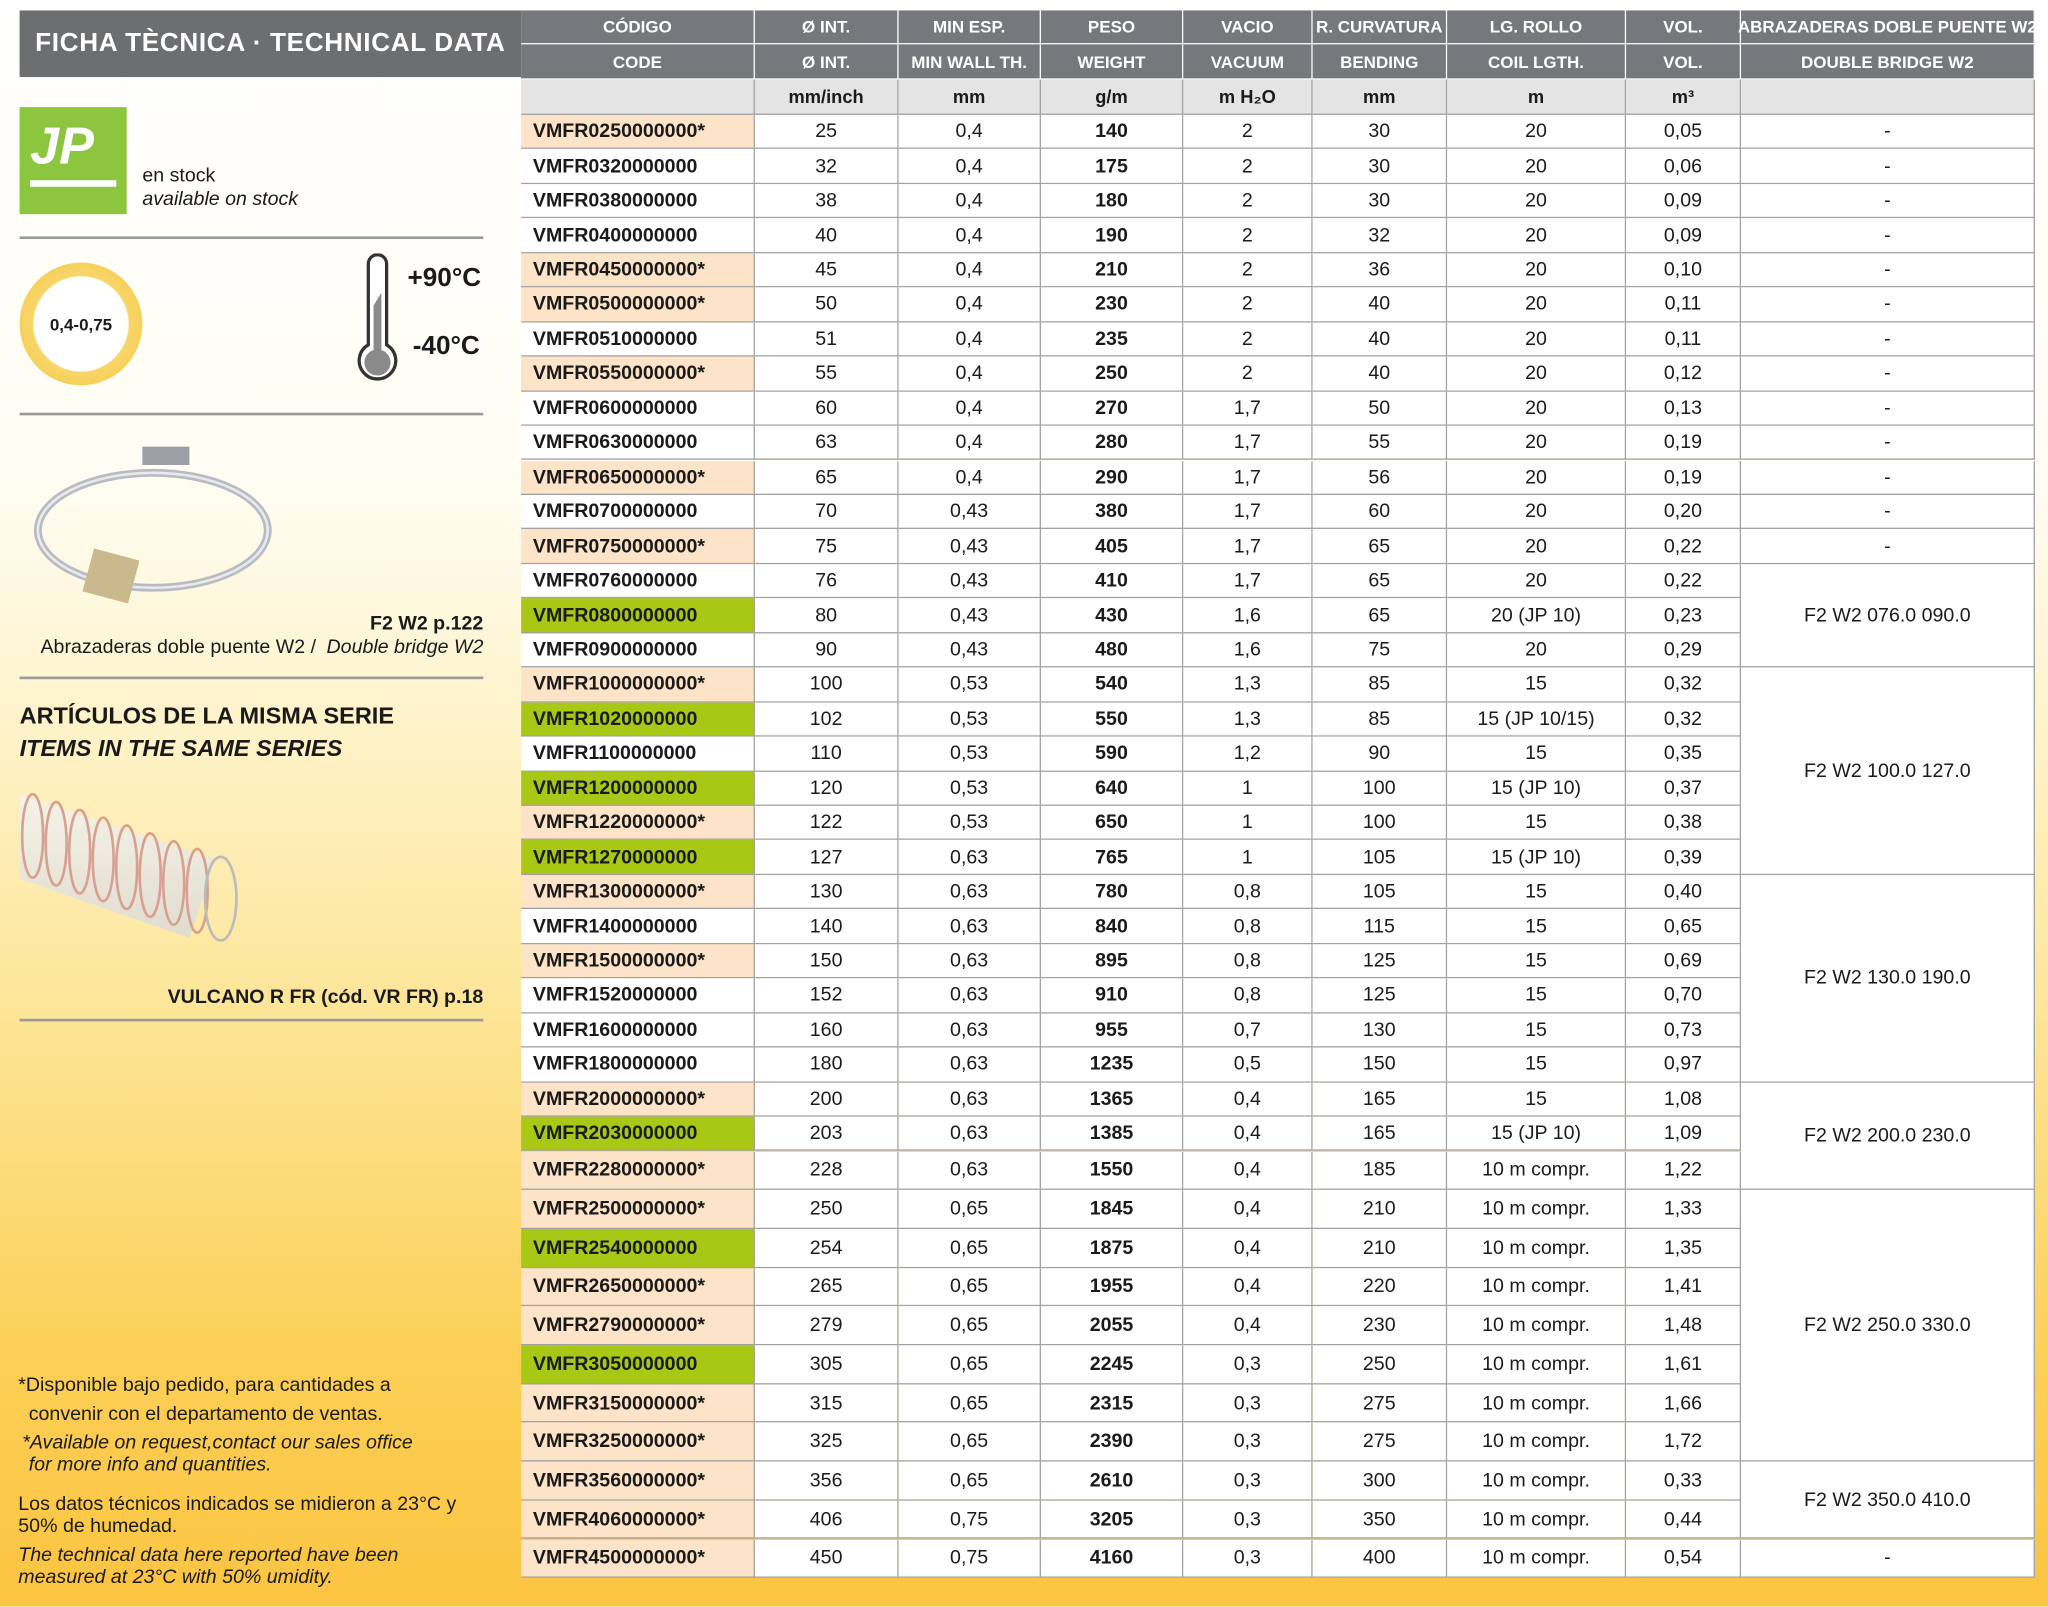 This screenshot has width=2048, height=1607. What do you see at coordinates (1380, 270) in the screenshot?
I see `table-cell: 36` at bounding box center [1380, 270].